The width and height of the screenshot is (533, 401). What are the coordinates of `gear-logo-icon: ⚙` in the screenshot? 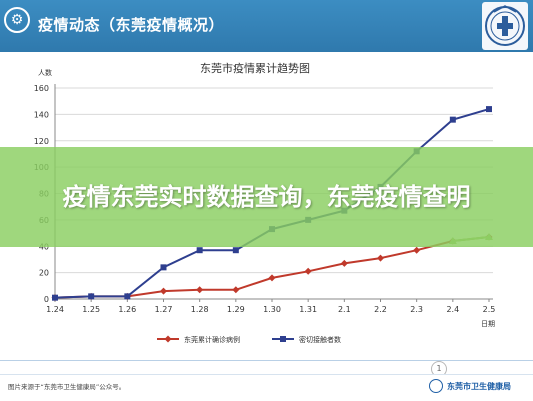 It's located at (17, 20).